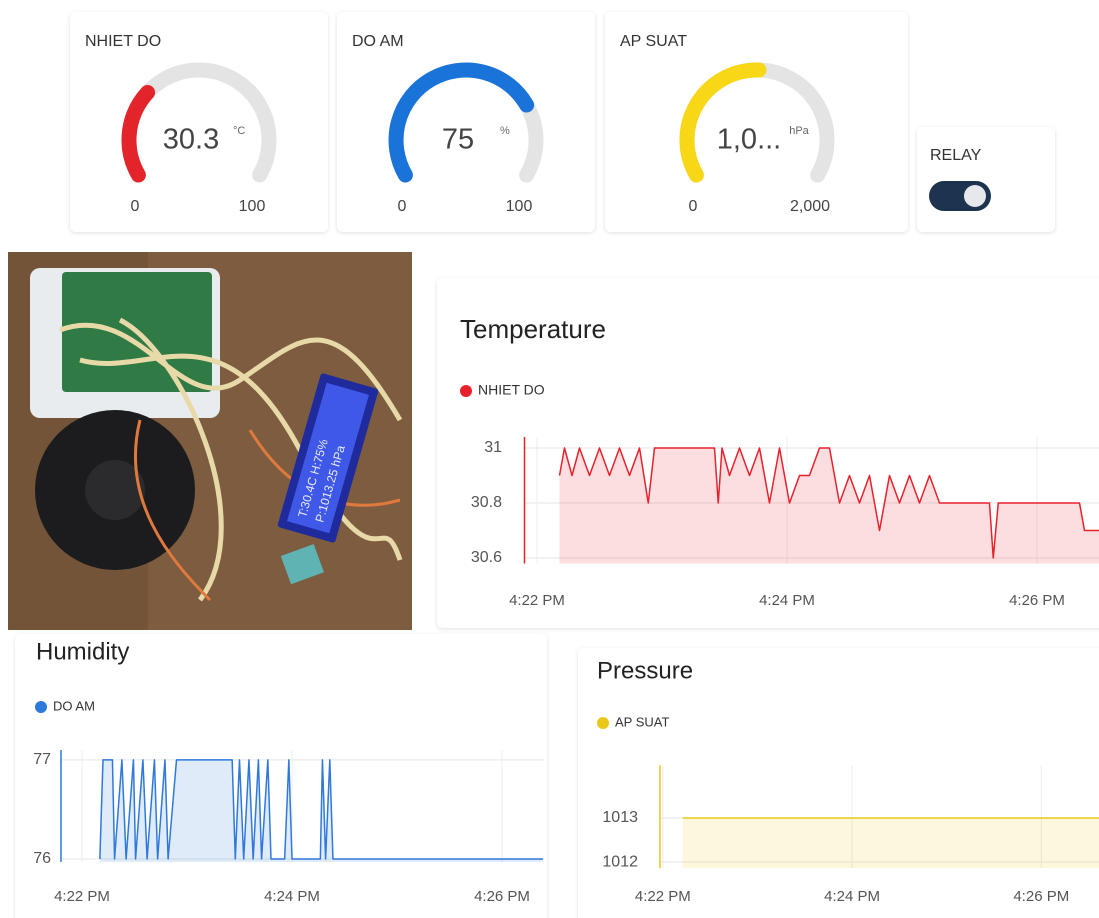 The height and width of the screenshot is (918, 1099). Describe the element at coordinates (533, 329) in the screenshot. I see `chart-title: Temperature` at that location.